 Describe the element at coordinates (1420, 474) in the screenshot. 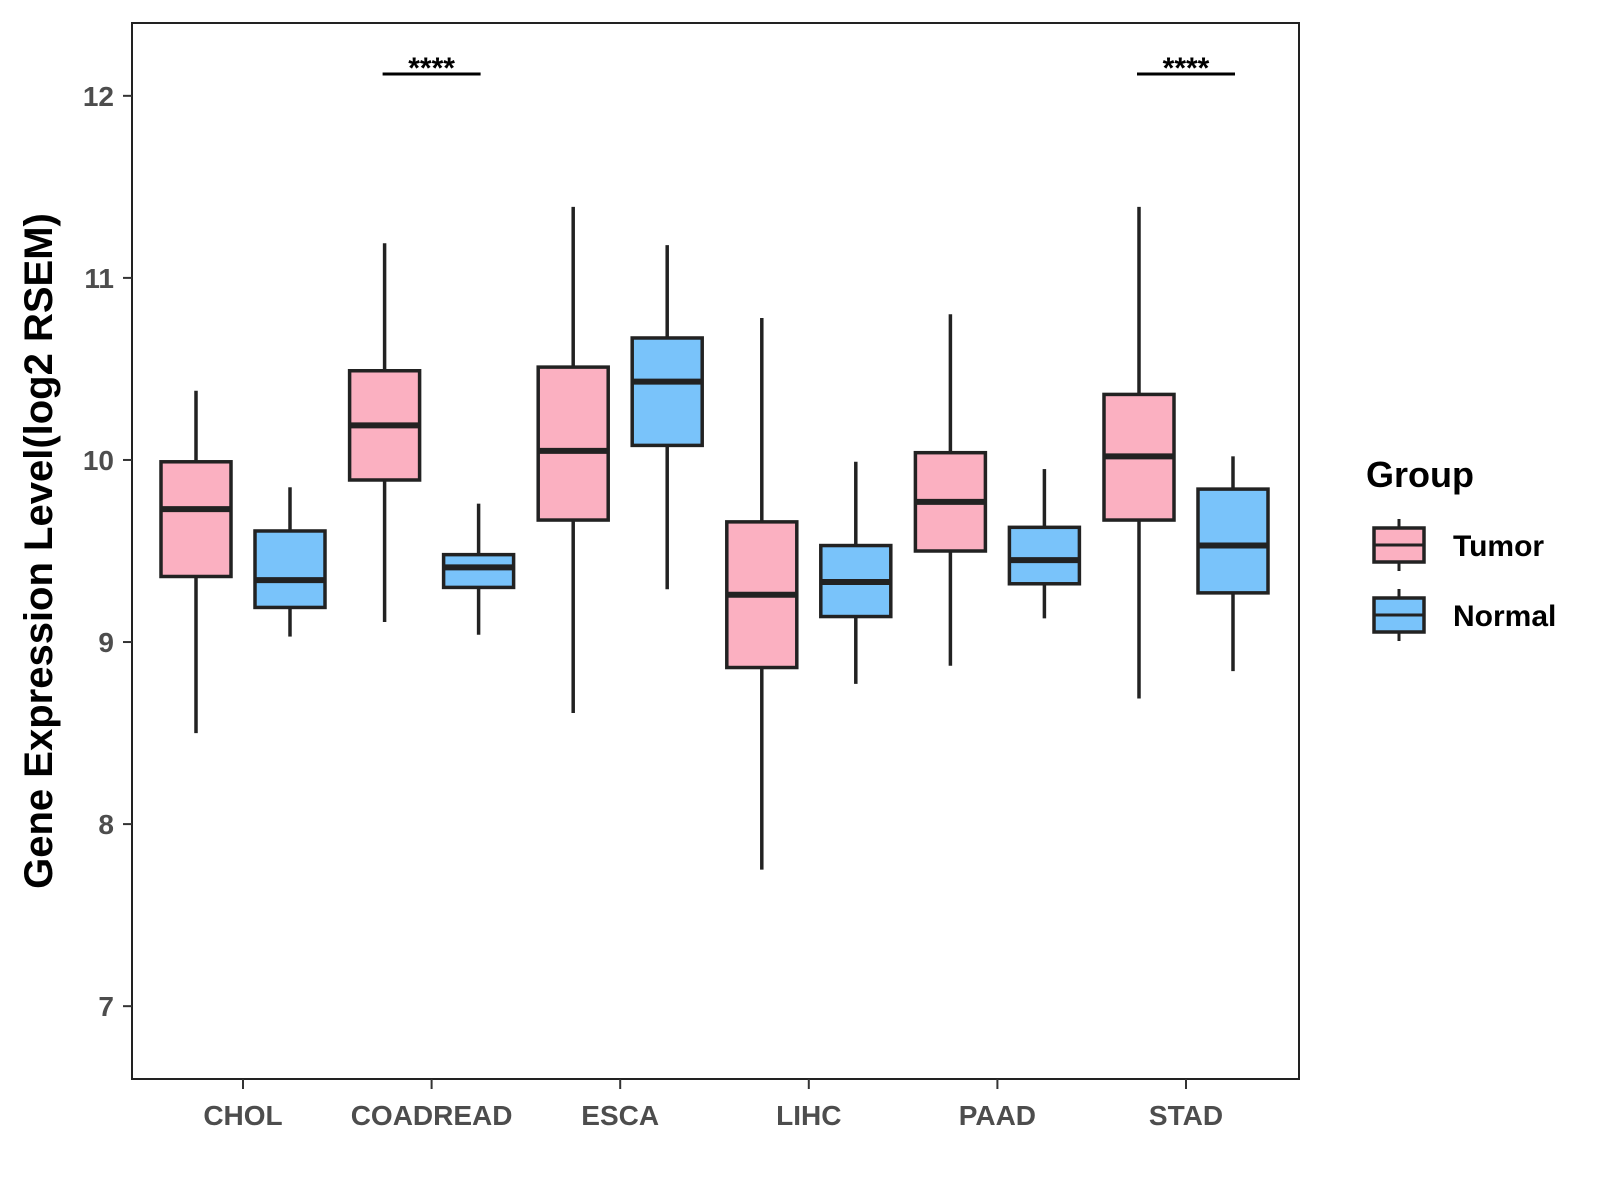

I see `legend-title: Group` at that location.